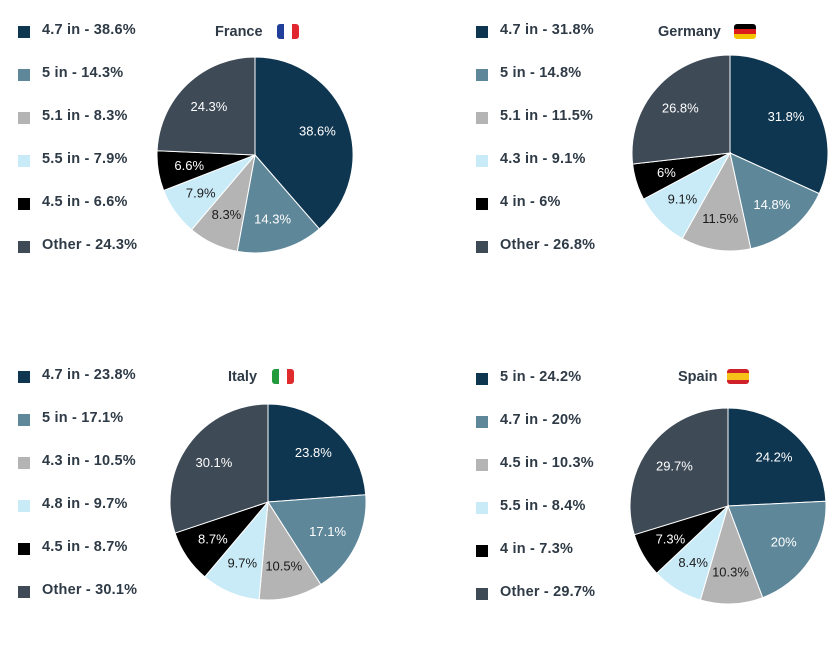 Image resolution: width=834 pixels, height=657 pixels. I want to click on pie-slice-label: 8.4%, so click(693, 562).